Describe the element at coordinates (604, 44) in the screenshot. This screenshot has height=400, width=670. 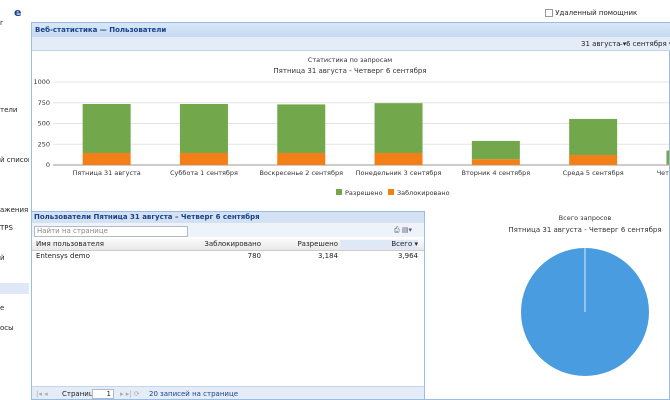
I see `date-from: 31 августа ▾` at that location.